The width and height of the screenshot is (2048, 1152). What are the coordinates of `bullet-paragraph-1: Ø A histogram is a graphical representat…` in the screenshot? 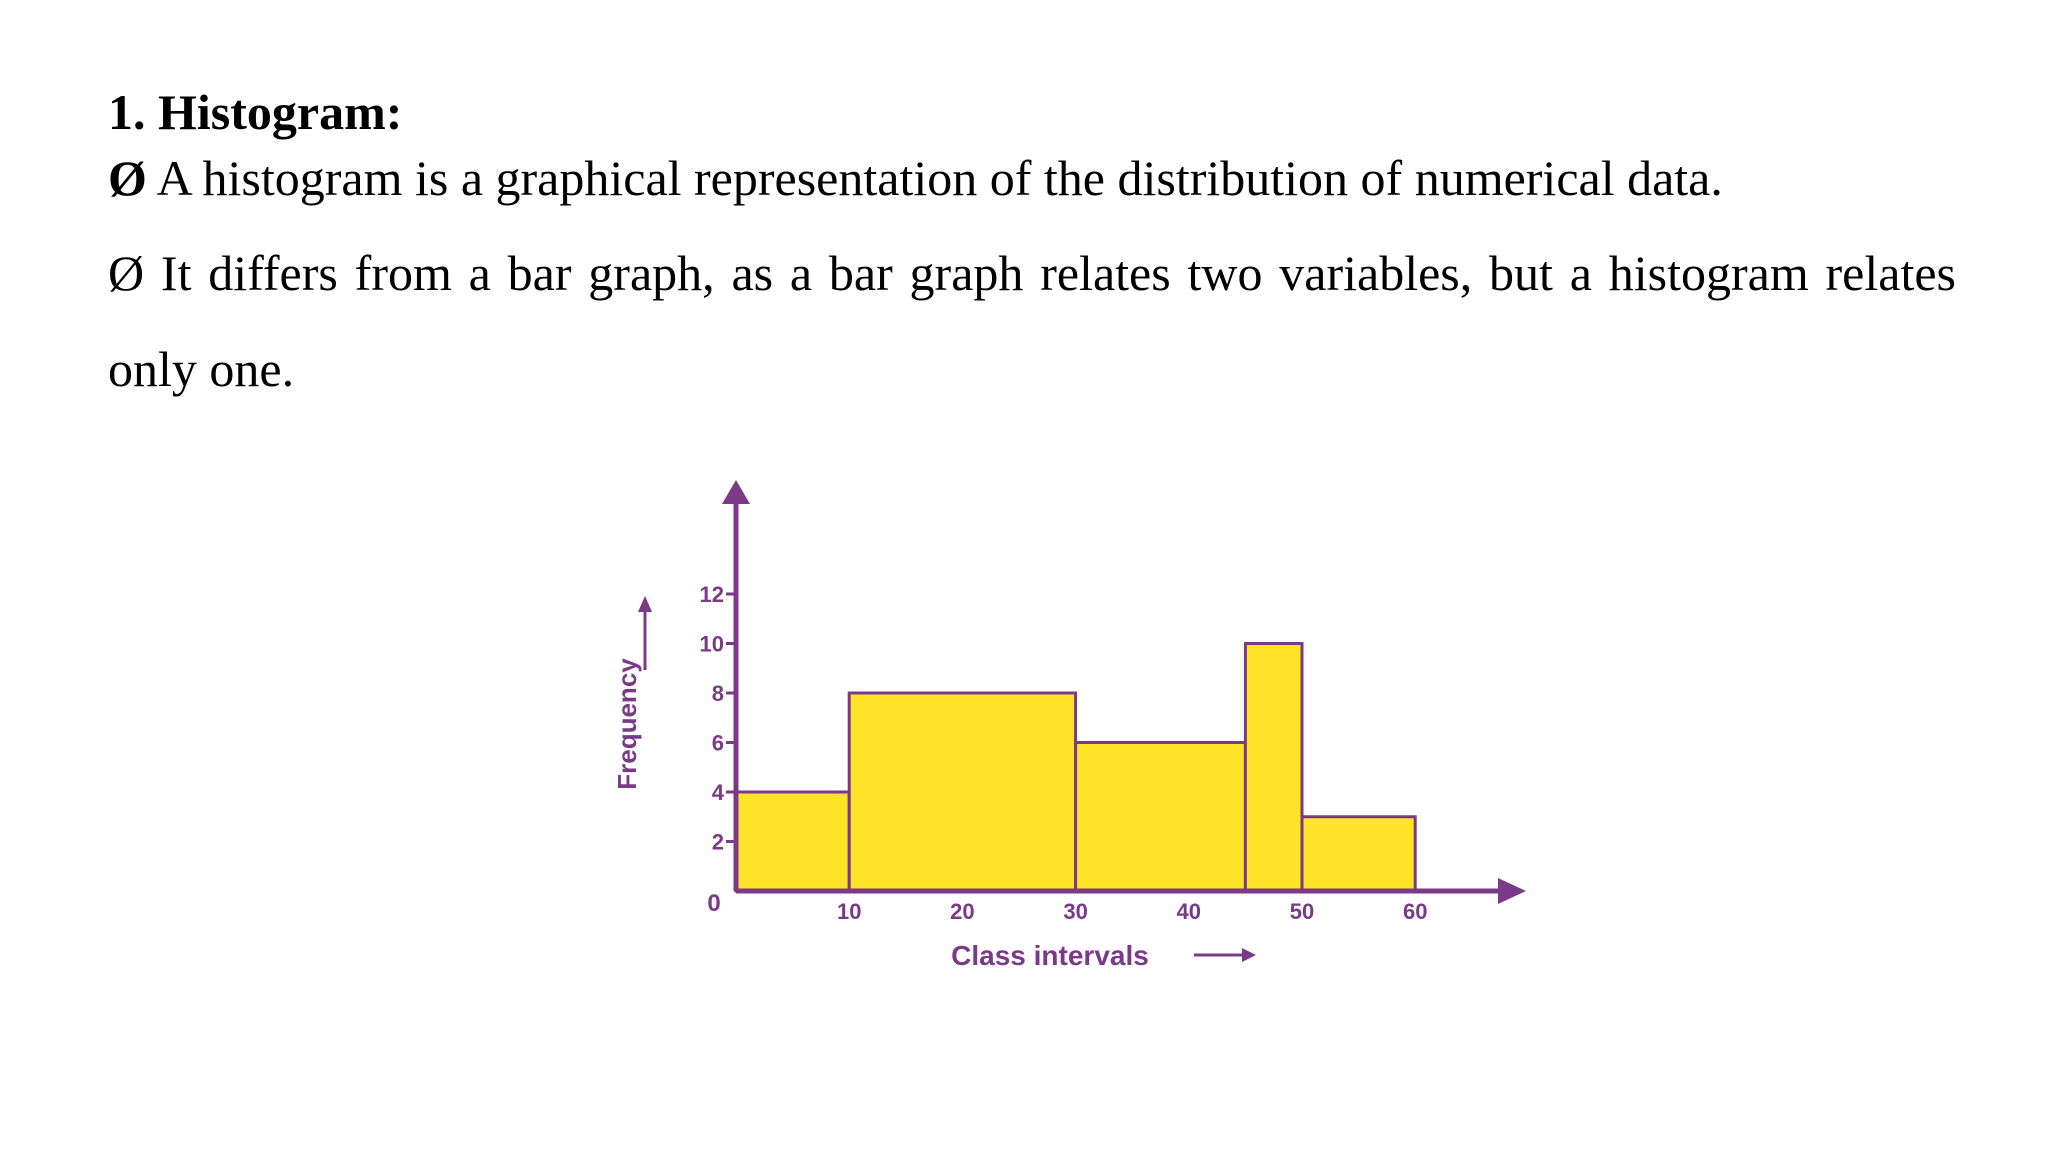 It's located at (1032, 178).